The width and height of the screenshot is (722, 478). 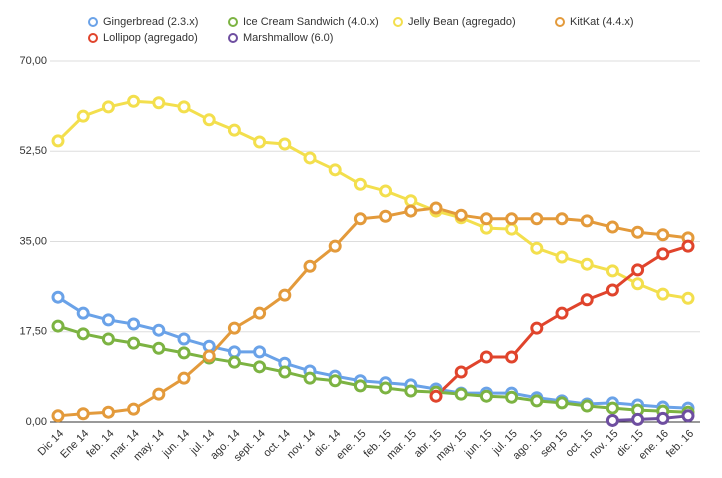 I want to click on x-tick-label: nov. 15, so click(x=603, y=444).